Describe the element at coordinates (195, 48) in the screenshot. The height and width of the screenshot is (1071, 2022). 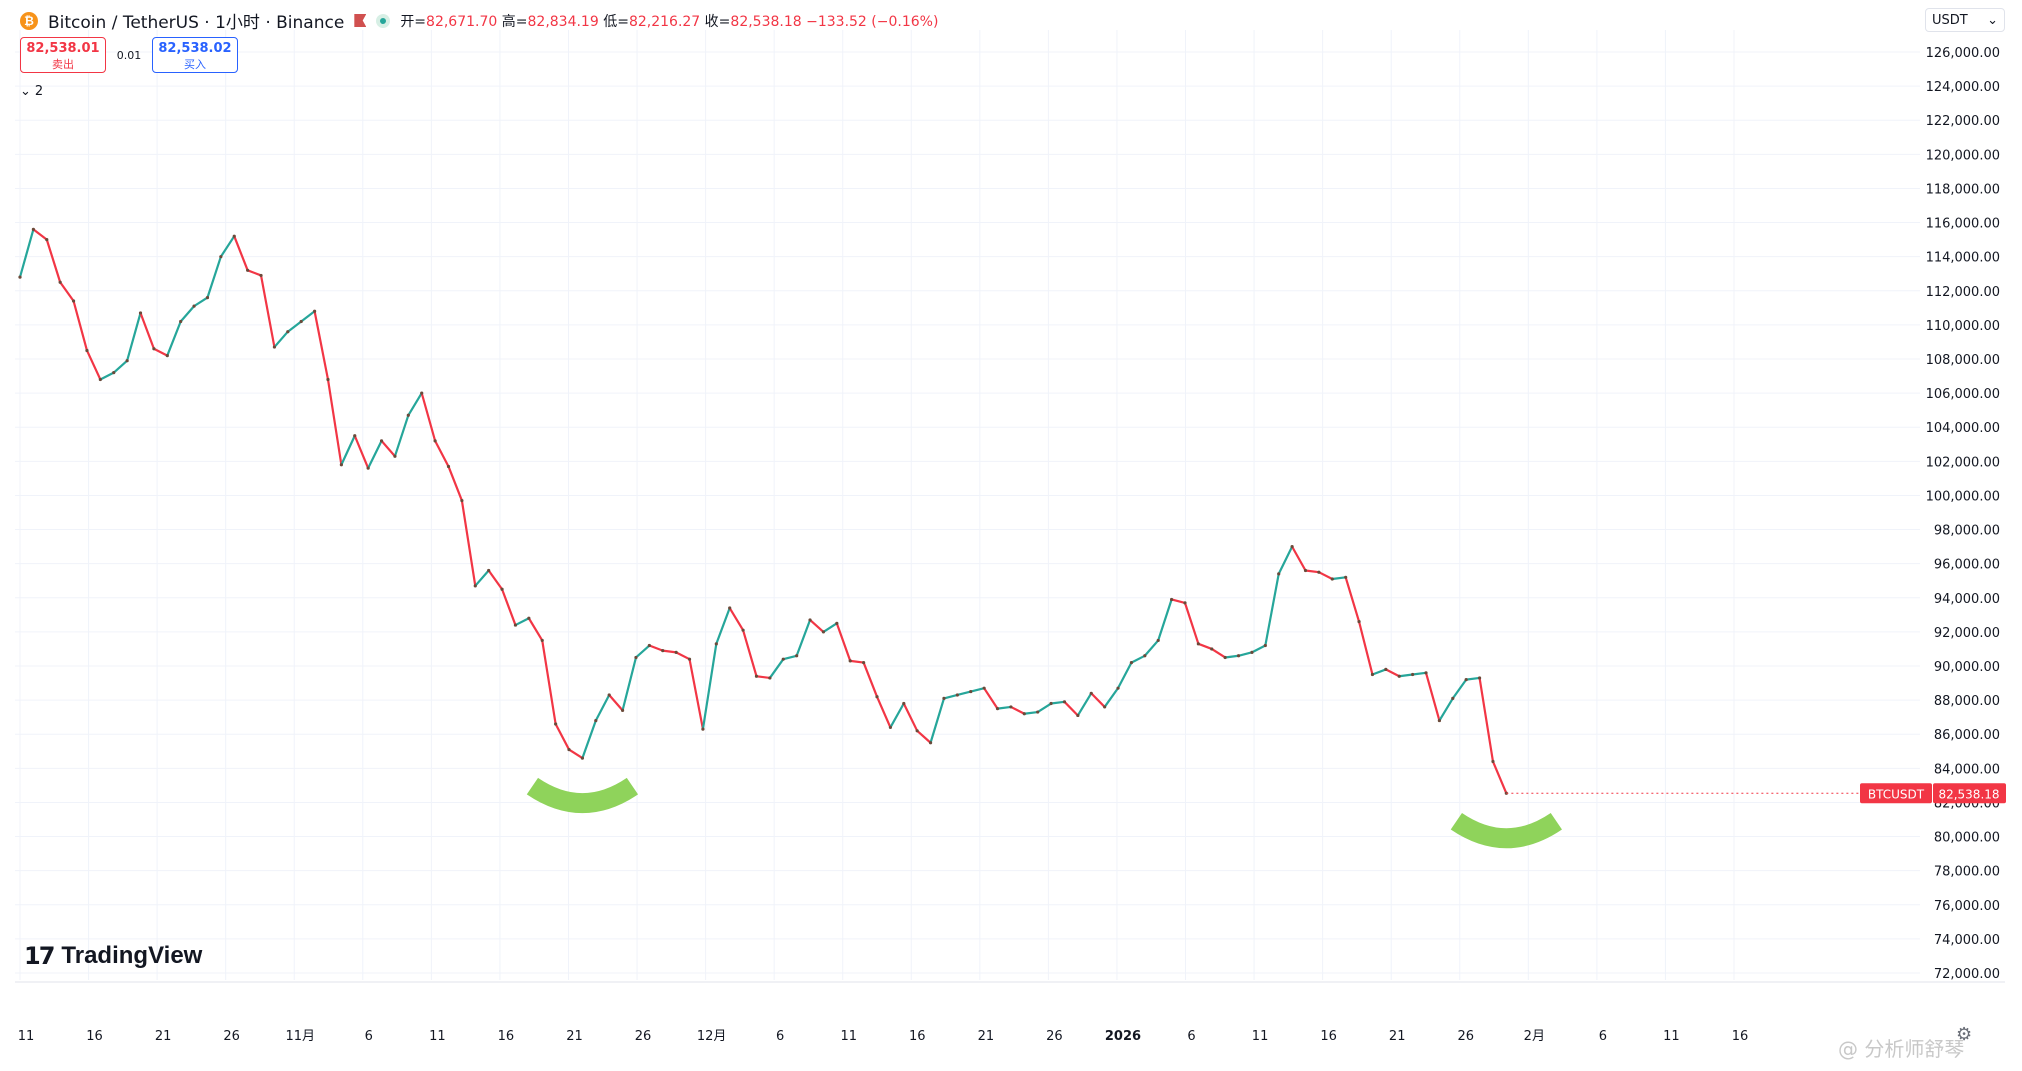
I see `buy-price: 82,538.02` at that location.